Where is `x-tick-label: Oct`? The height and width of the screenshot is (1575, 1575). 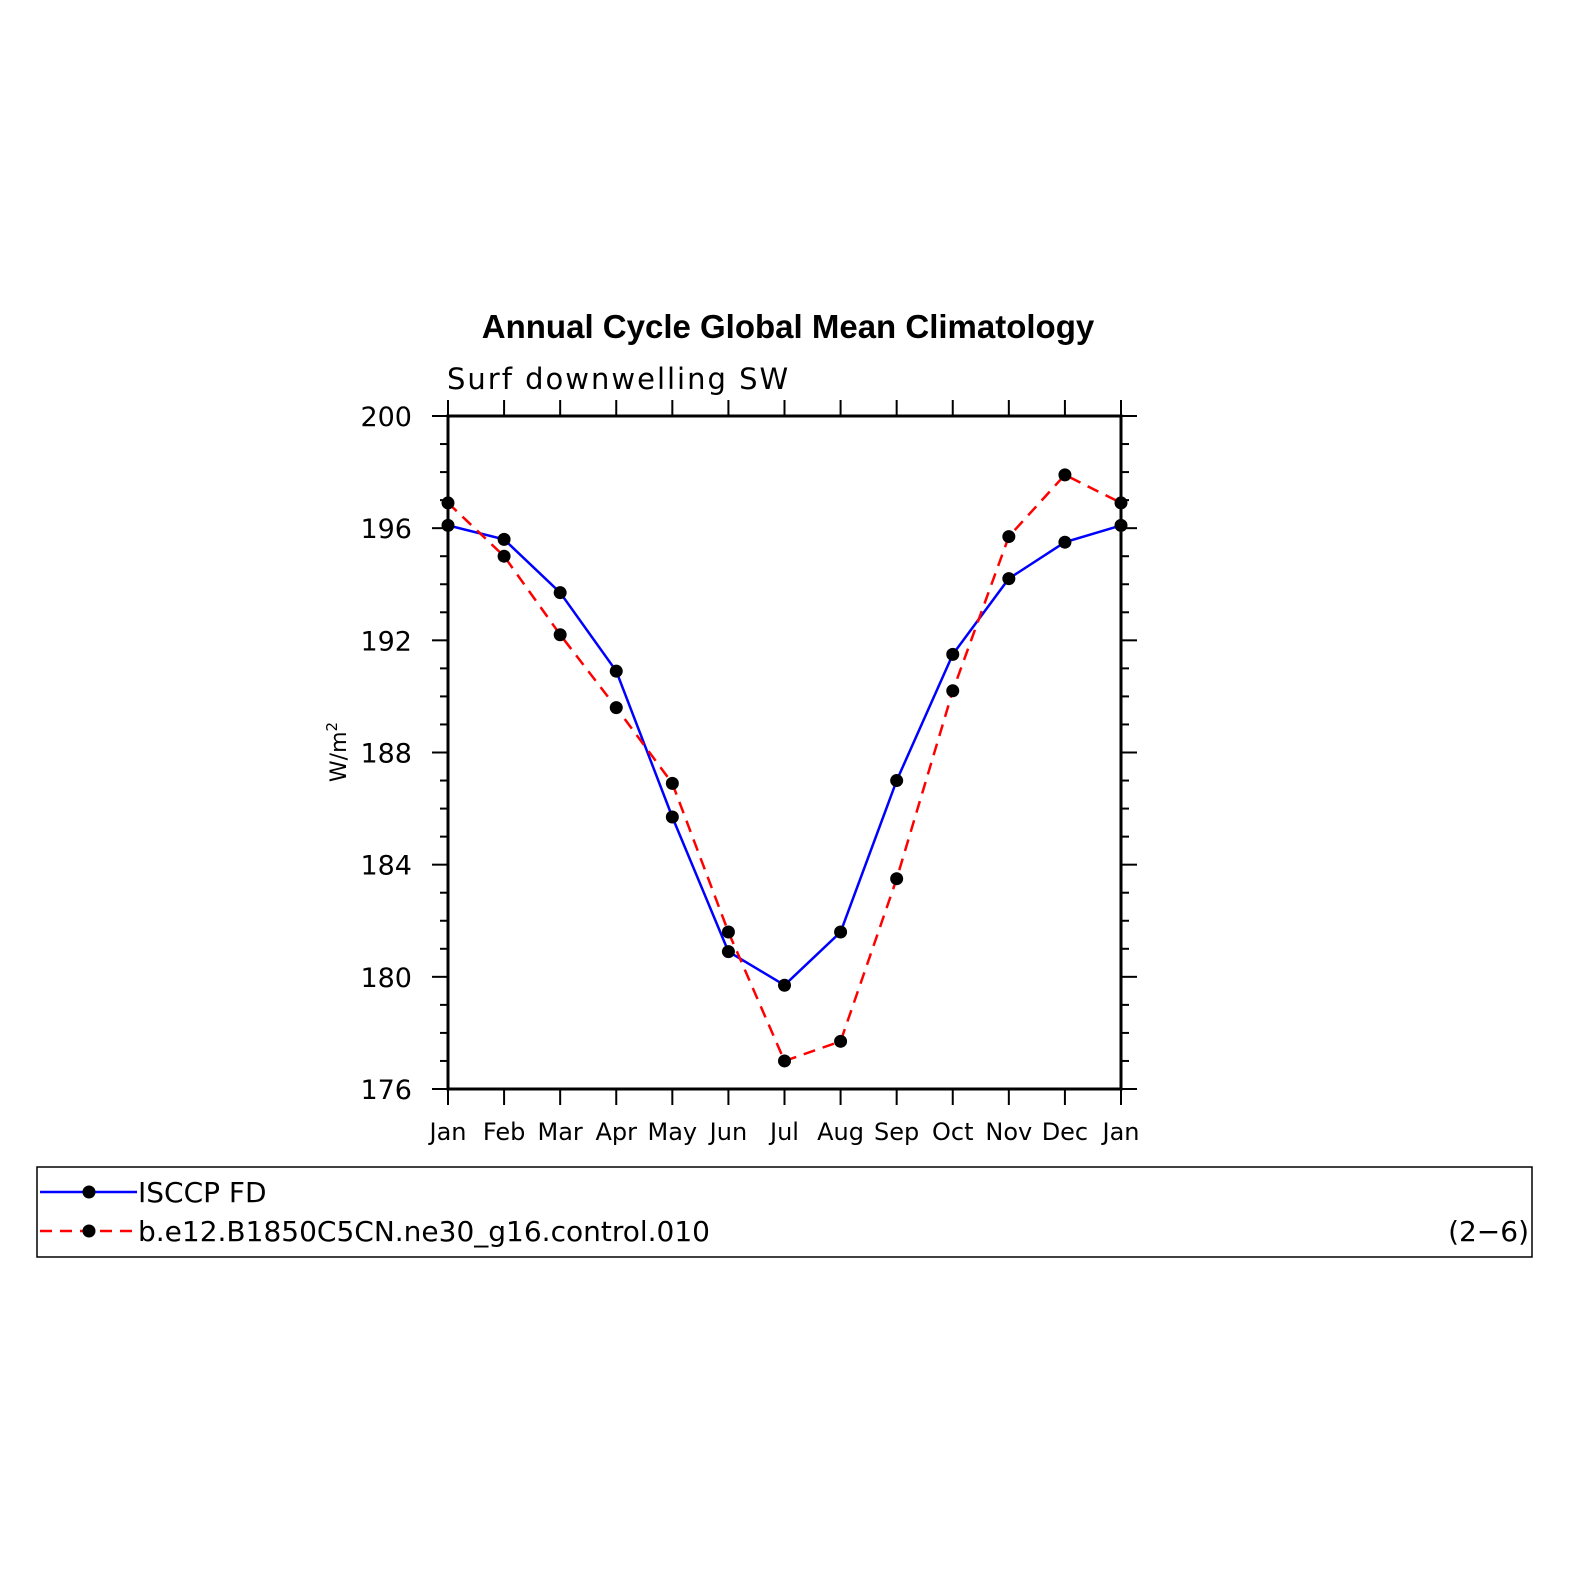 x-tick-label: Oct is located at coordinates (953, 1132).